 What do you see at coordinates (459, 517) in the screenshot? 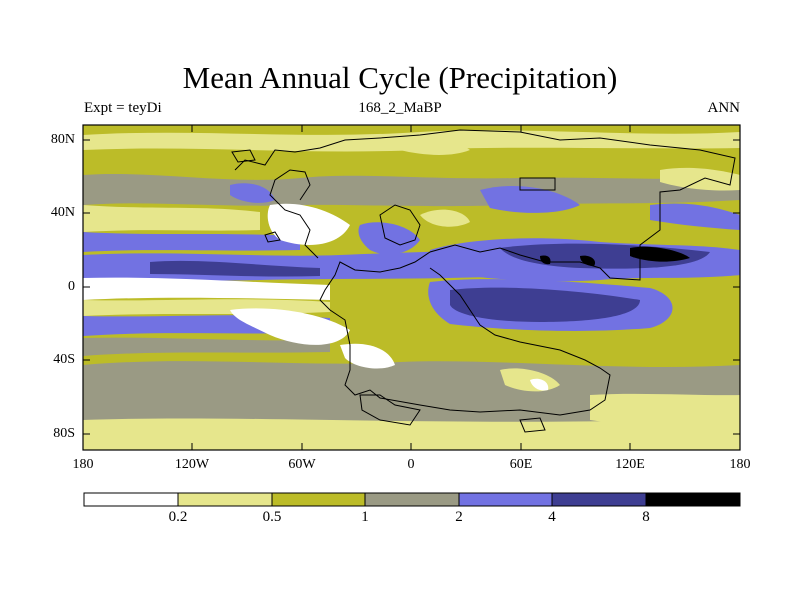
I see `colorbar-label-3: 2` at bounding box center [459, 517].